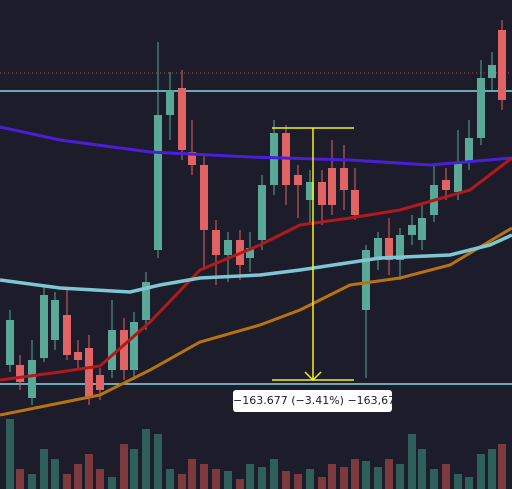 This screenshot has width=512, height=489. What do you see at coordinates (313, 254) in the screenshot?
I see `measure-tool` at bounding box center [313, 254].